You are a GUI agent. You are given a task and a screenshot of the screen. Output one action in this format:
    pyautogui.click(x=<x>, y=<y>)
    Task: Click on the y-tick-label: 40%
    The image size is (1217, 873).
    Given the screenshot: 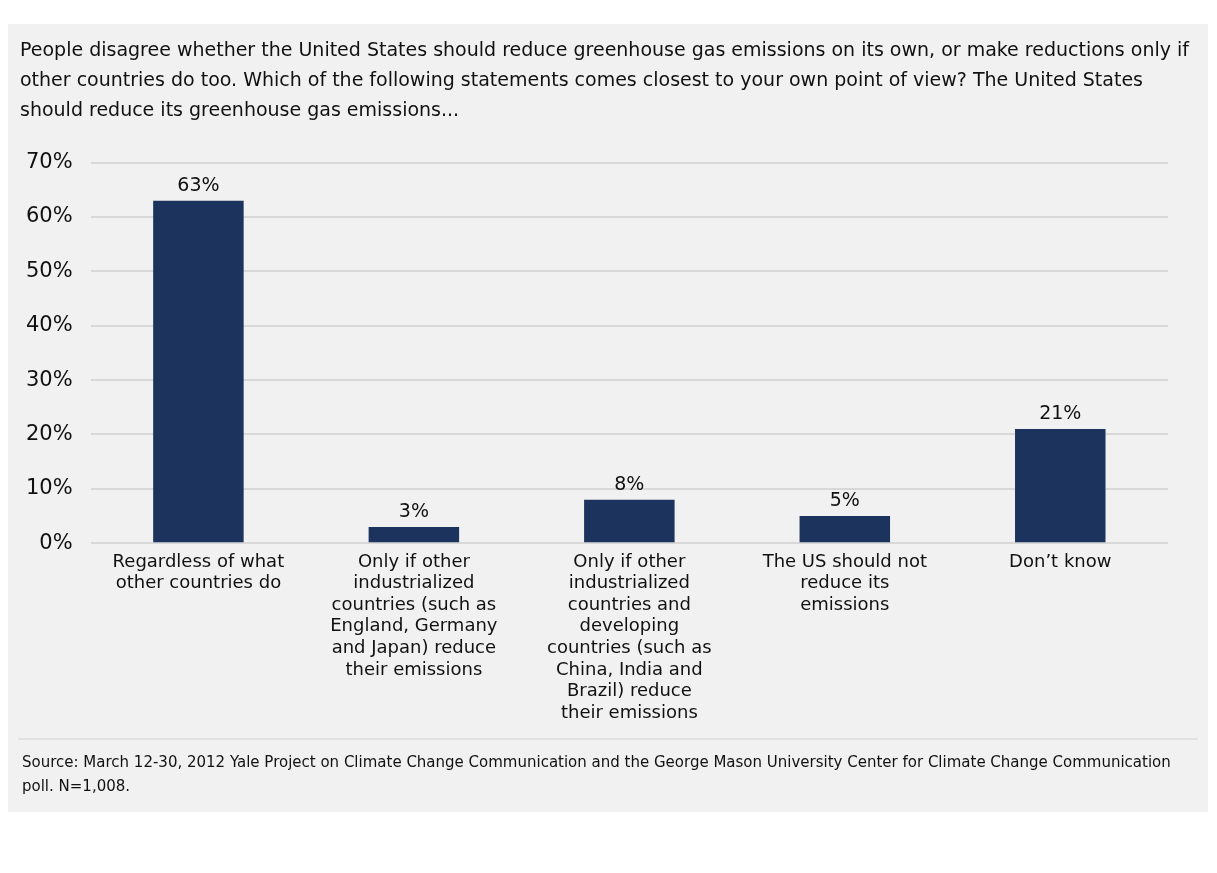 What is the action you would take?
    pyautogui.click(x=49, y=324)
    